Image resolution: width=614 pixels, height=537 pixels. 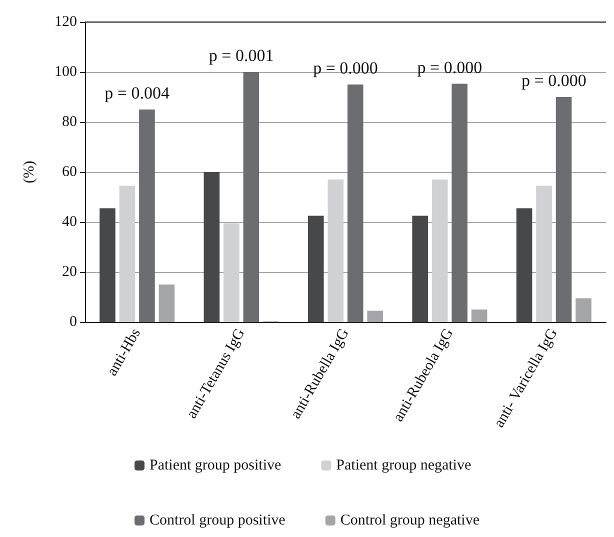 What do you see at coordinates (216, 466) in the screenshot?
I see `legend-label: Patient group positive` at bounding box center [216, 466].